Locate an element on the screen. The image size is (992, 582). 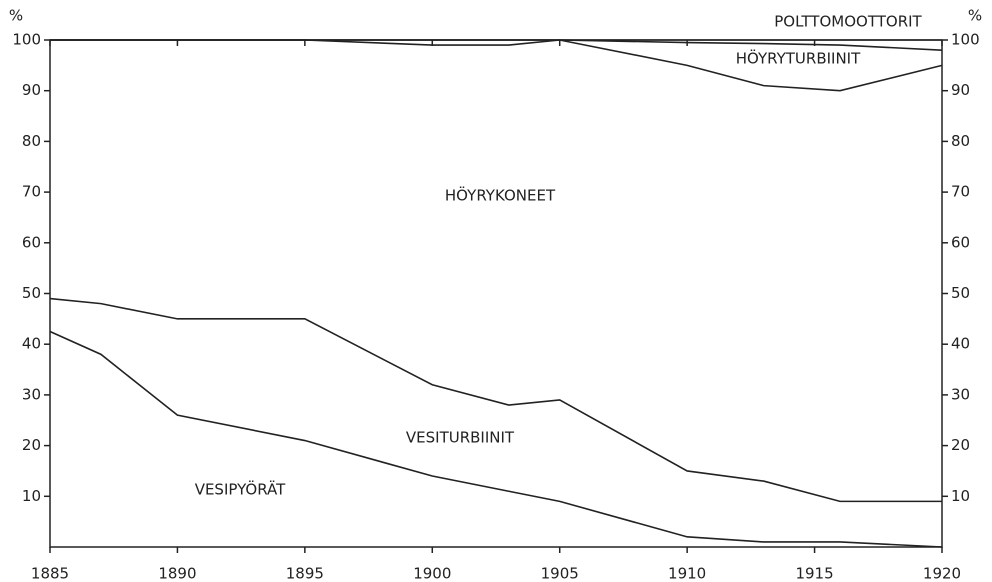
x-tick-label: 1915 is located at coordinates (814, 573).